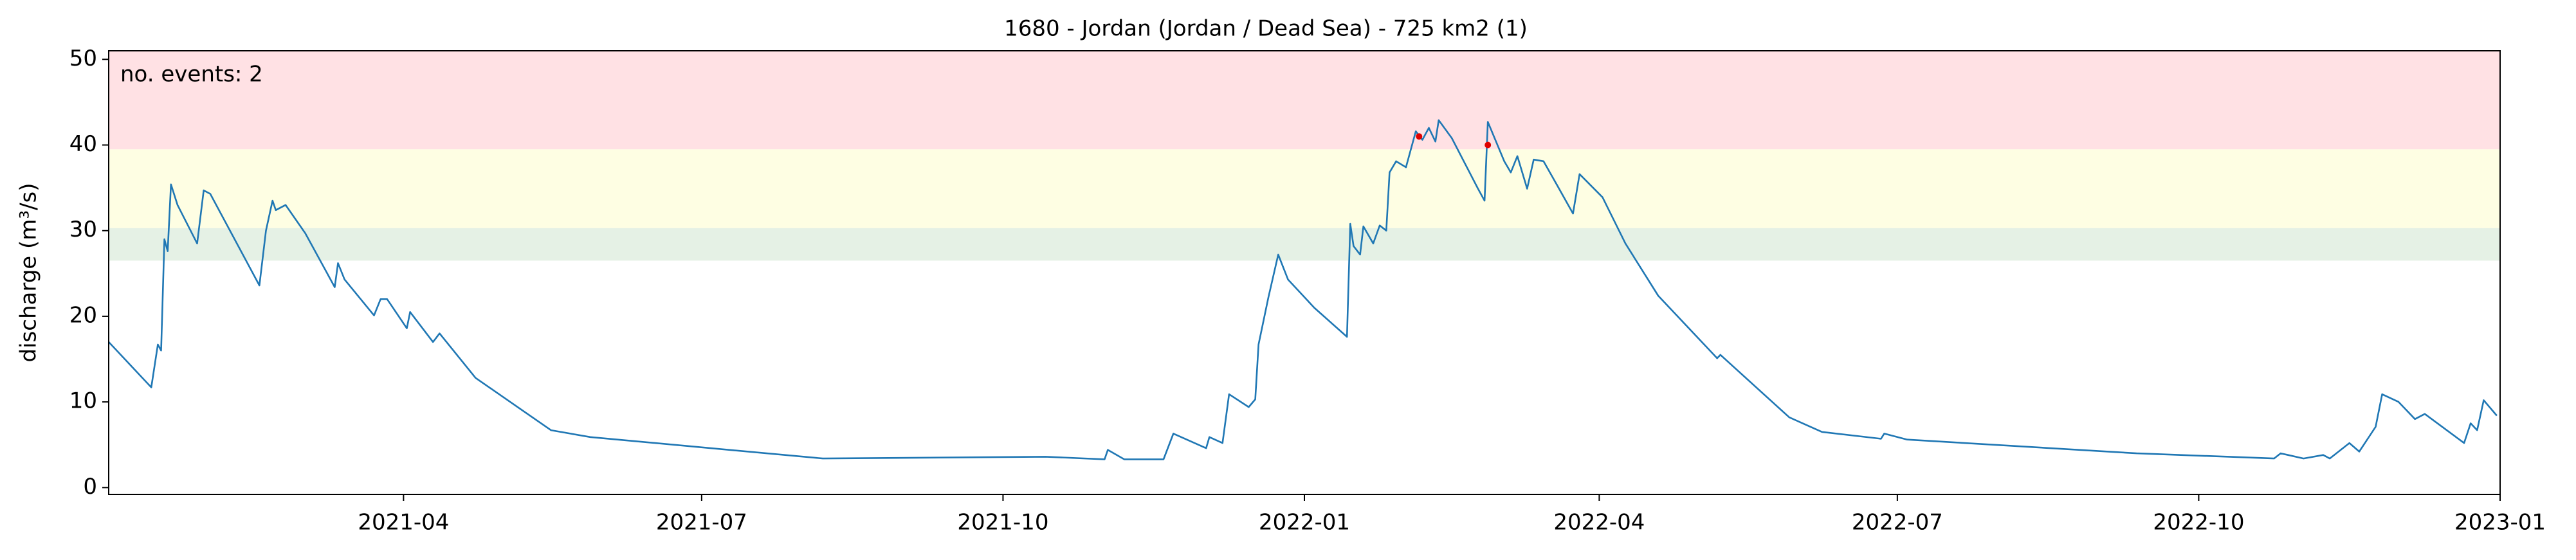 This screenshot has width=2576, height=560. What do you see at coordinates (90, 487) in the screenshot?
I see `y-tick-label: 0` at bounding box center [90, 487].